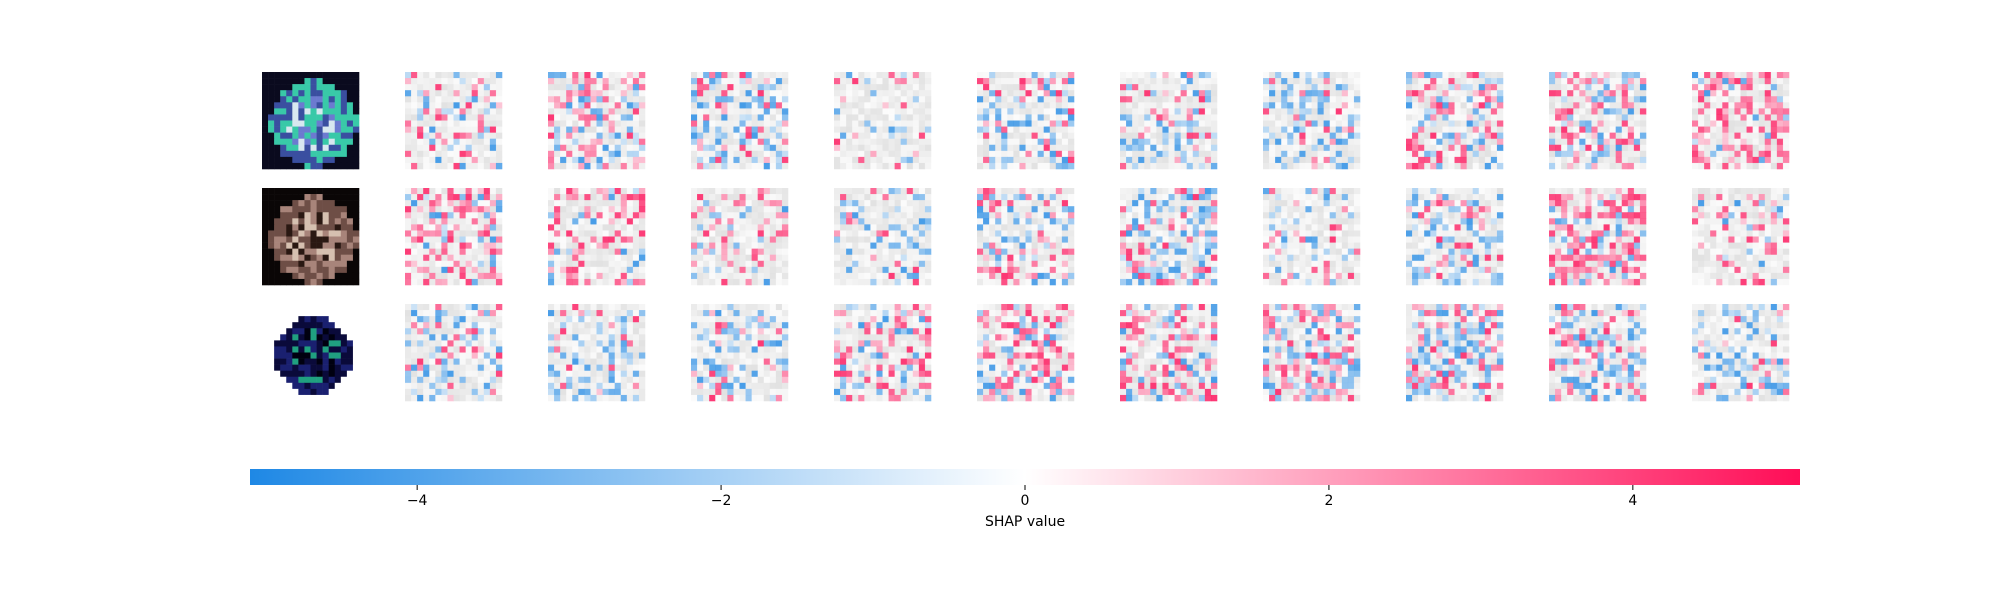 This screenshot has width=2000, height=606. I want to click on colorbar-tick-label: −2, so click(721, 501).